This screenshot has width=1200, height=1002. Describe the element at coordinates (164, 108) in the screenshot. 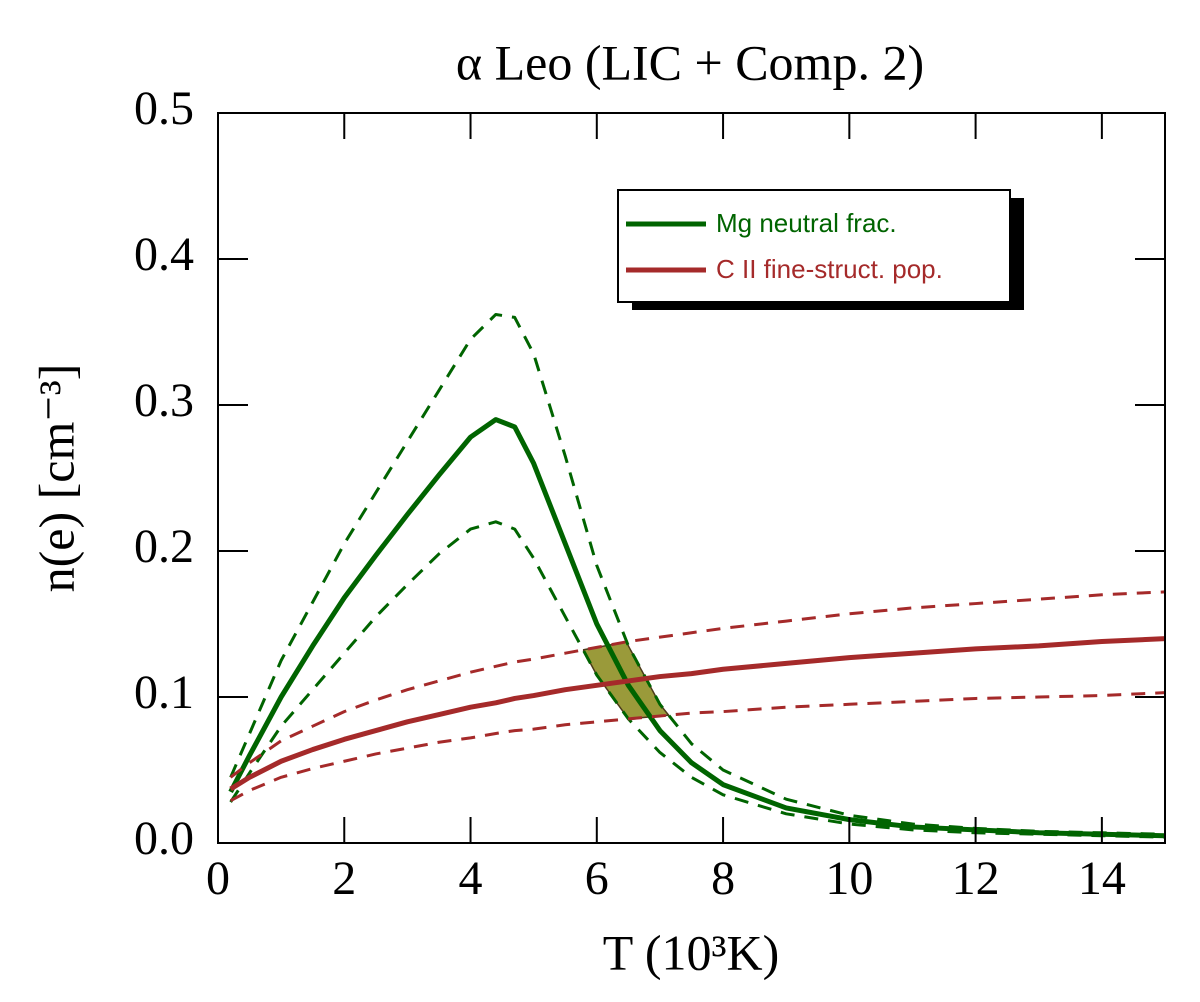

I see `y-tick-label: 0.5` at that location.